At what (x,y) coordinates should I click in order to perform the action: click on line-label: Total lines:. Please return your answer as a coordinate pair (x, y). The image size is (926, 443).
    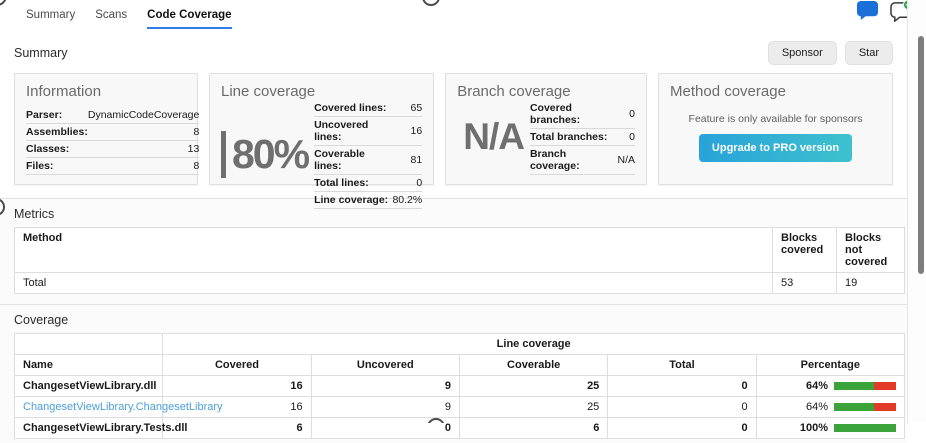
    Looking at the image, I should click on (353, 183).